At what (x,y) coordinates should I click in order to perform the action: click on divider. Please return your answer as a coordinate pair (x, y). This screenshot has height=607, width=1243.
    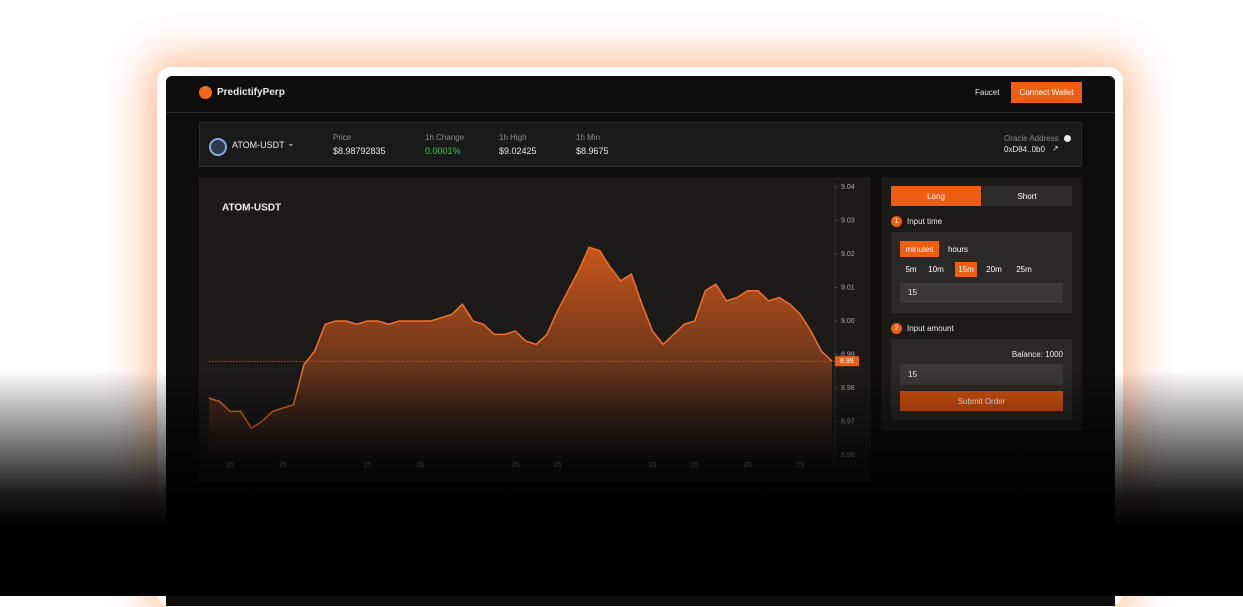
    Looking at the image, I should click on (640, 112).